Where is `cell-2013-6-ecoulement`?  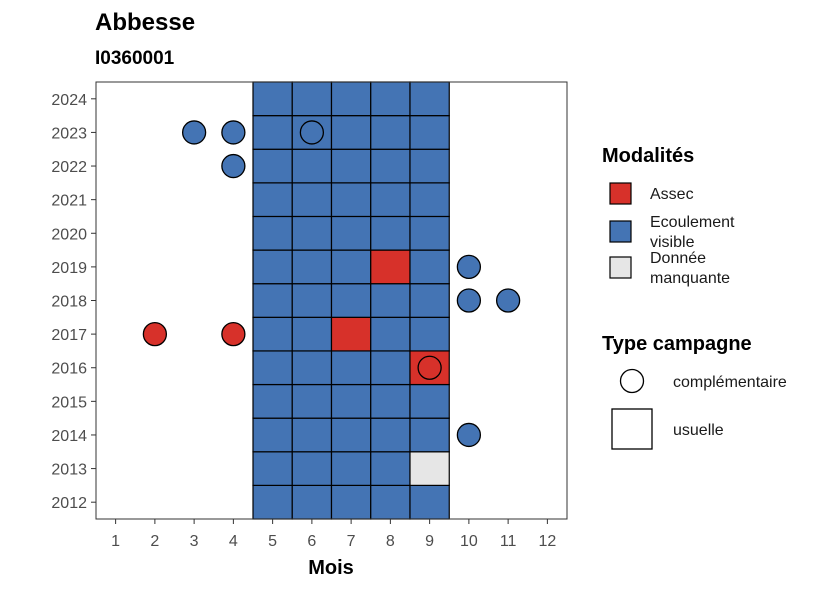 cell-2013-6-ecoulement is located at coordinates (312, 468).